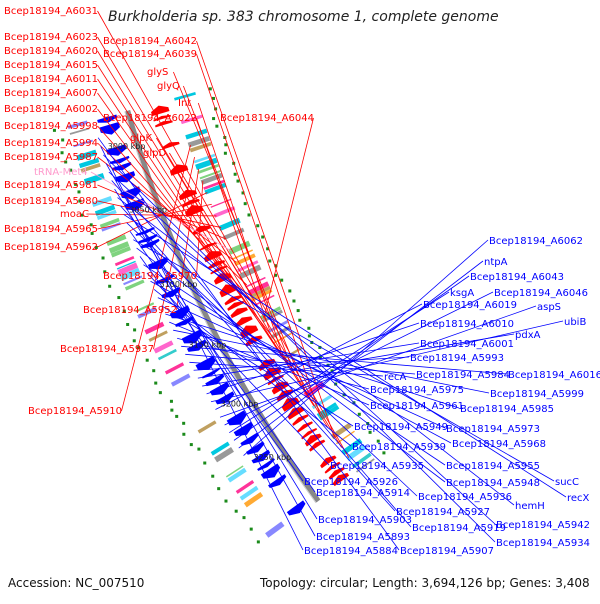 This screenshot has height=604, width=600. I want to click on gene-label-hemh: hemH, so click(530, 506).